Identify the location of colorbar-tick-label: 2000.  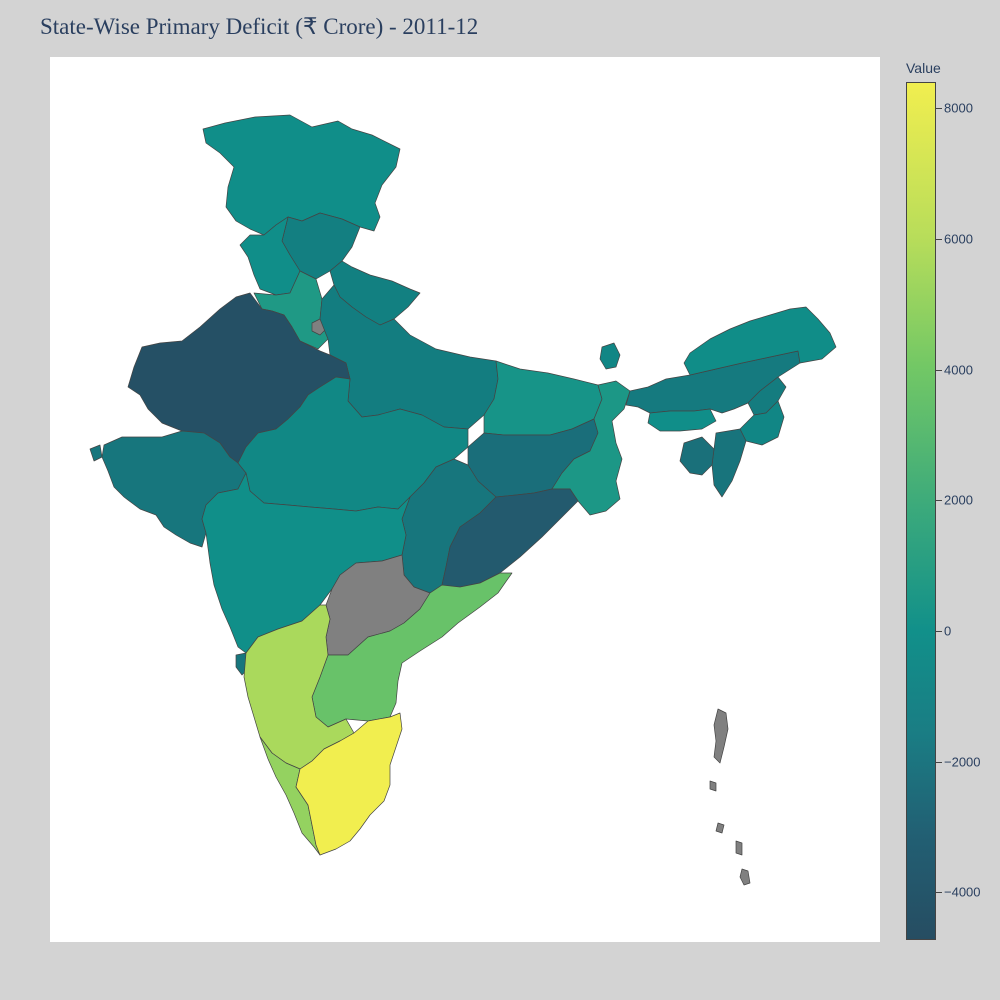
(958, 500).